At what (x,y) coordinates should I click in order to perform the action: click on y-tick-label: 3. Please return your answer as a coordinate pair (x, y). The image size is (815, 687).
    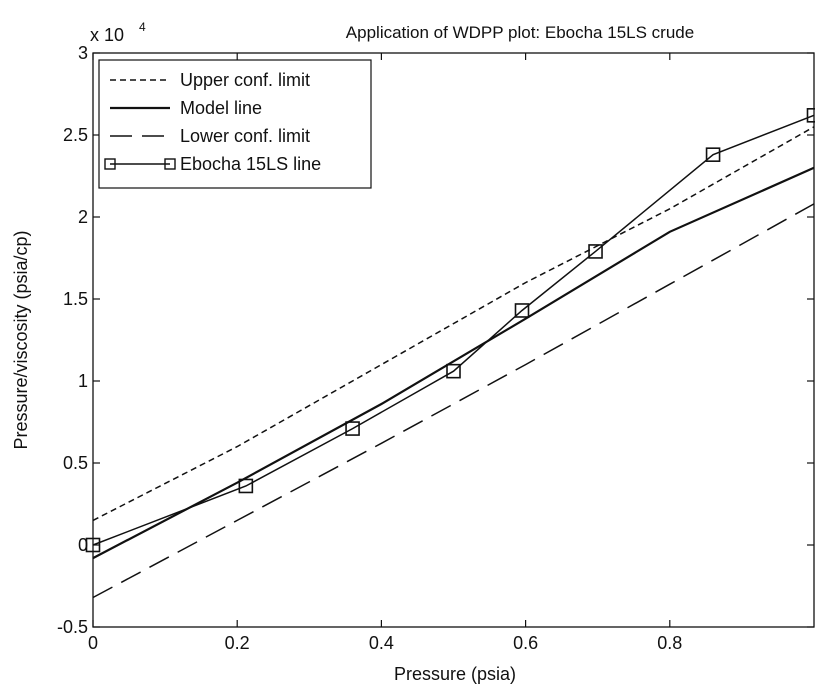
    Looking at the image, I should click on (83, 53).